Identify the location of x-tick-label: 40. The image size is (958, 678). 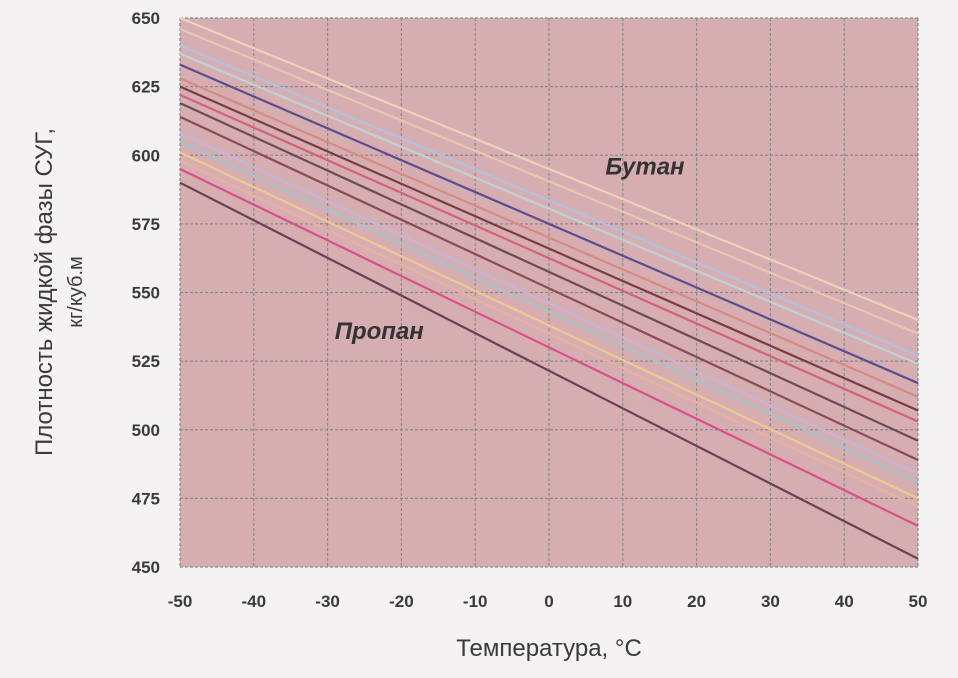
(844, 601).